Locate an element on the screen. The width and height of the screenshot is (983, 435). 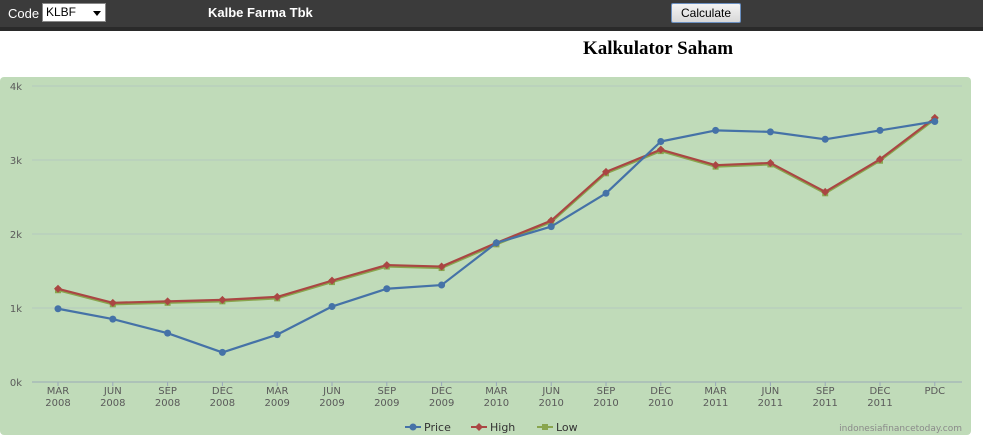
legend-marker-low is located at coordinates (545, 427).